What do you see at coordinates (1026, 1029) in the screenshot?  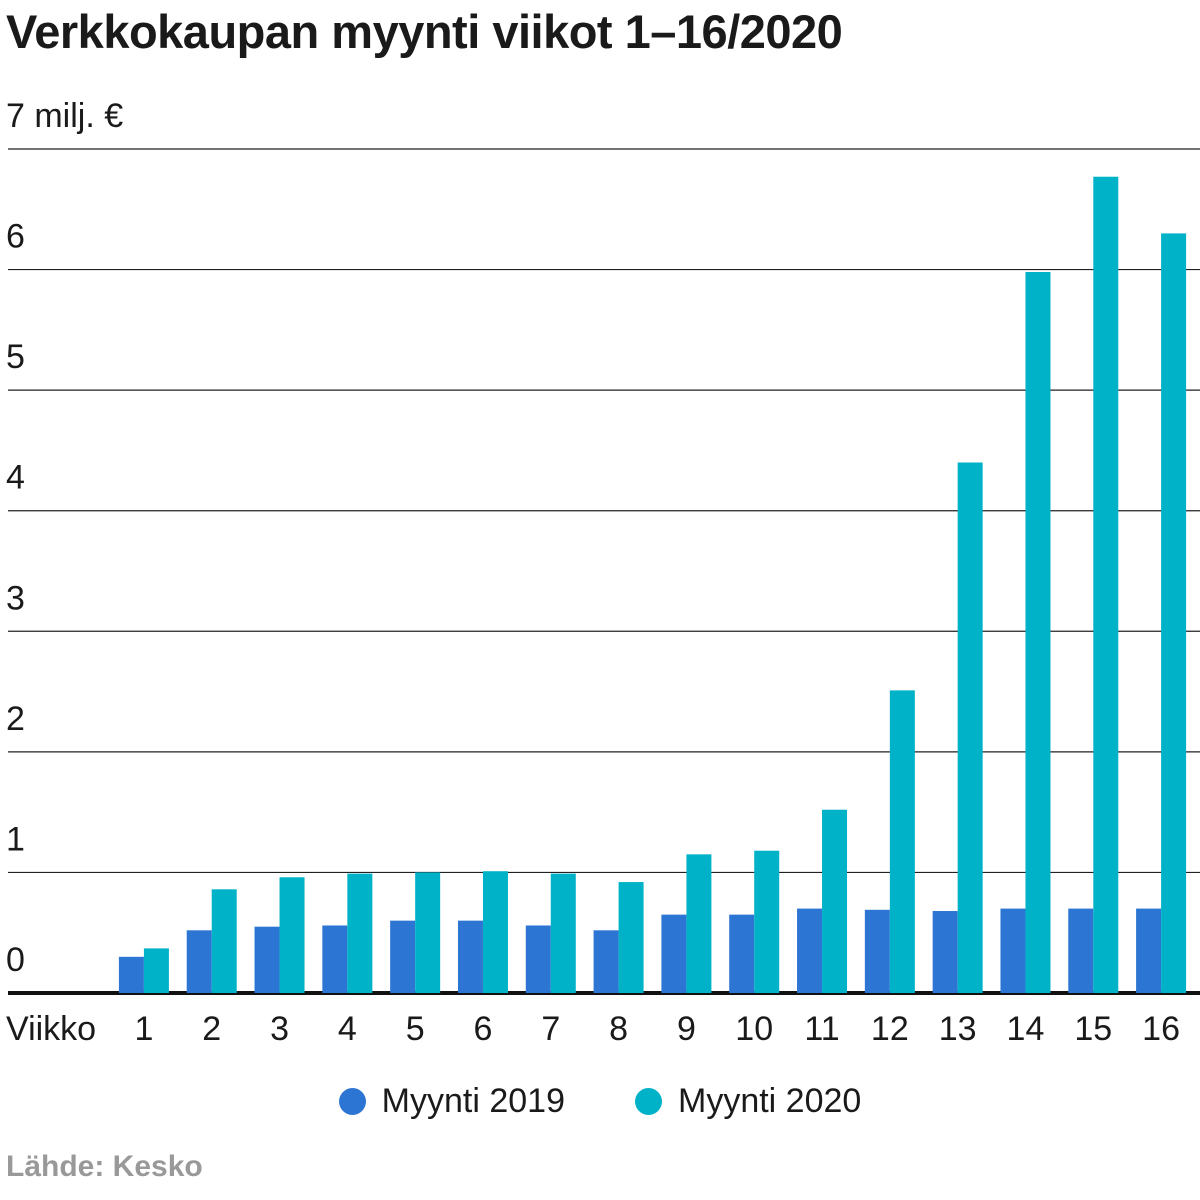 I see `x-tick-label-14: 14` at bounding box center [1026, 1029].